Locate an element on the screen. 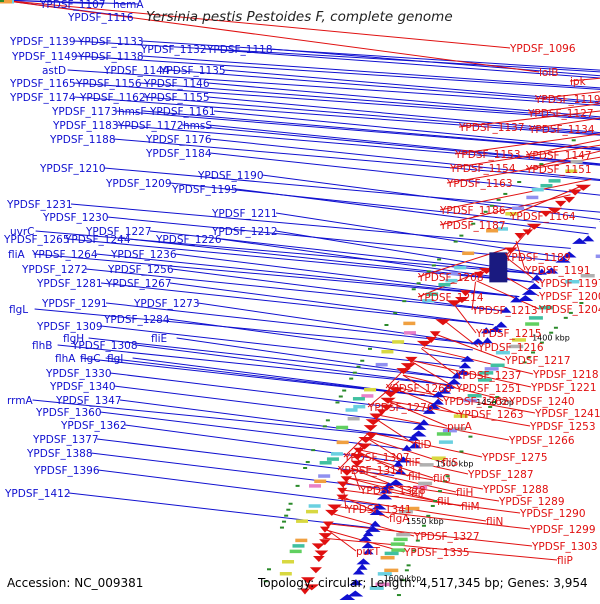  reverse-gene-label: fliP is located at coordinates (565, 561).